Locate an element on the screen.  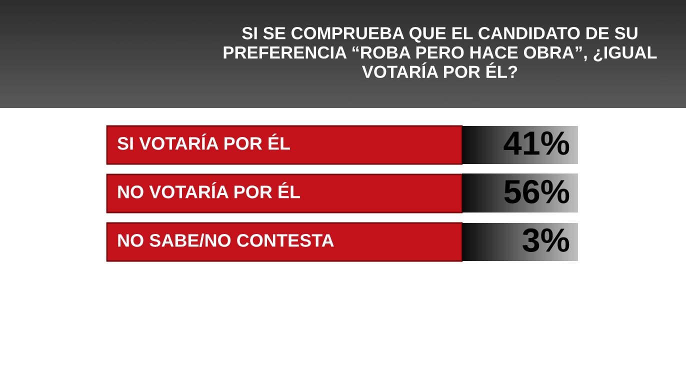
text: SI SE COMPRUEBA QUE EL CANDIDATO DE SU PREFERENCIA “ROBA PERO HACE OBRA”, ¿IGUAL VOTARÍA POR ÉL? is located at coordinates (440, 52).